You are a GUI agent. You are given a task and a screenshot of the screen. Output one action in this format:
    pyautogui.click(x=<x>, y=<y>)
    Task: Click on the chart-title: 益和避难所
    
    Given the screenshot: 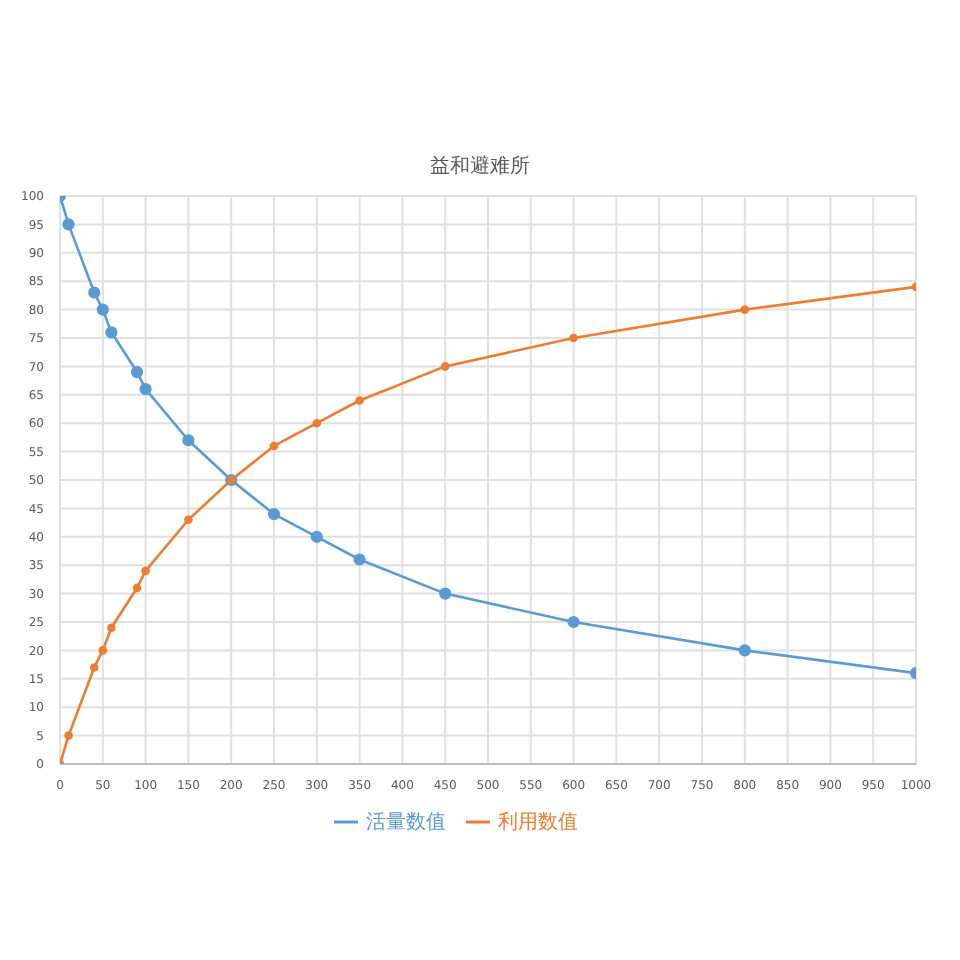 What is the action you would take?
    pyautogui.click(x=480, y=167)
    